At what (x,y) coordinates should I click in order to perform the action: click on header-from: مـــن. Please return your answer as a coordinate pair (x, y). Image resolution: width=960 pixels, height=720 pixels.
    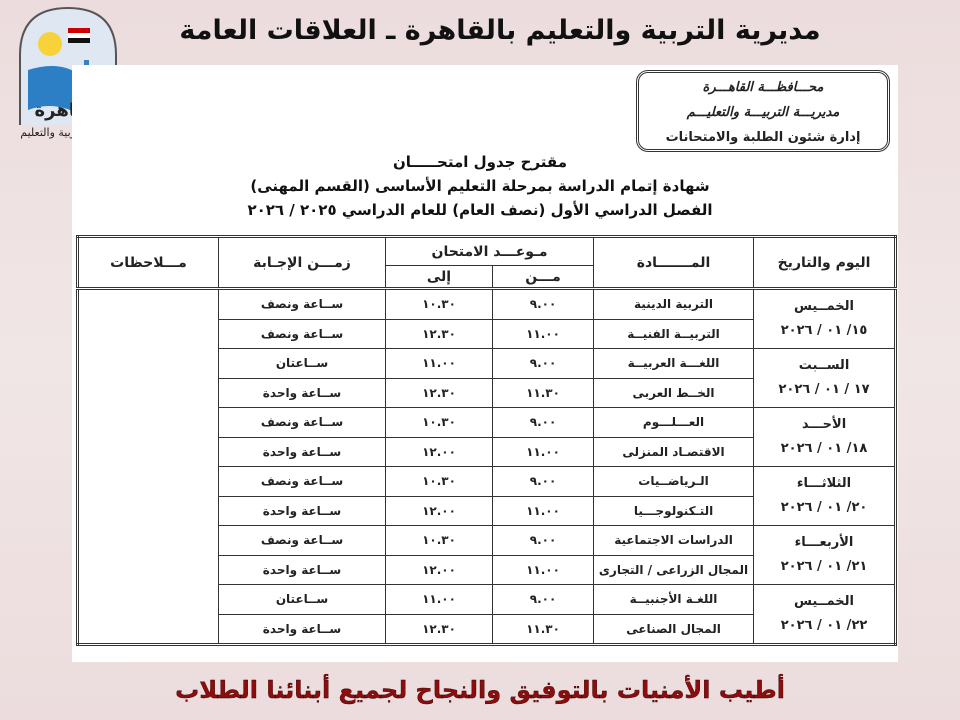
    Looking at the image, I should click on (543, 277).